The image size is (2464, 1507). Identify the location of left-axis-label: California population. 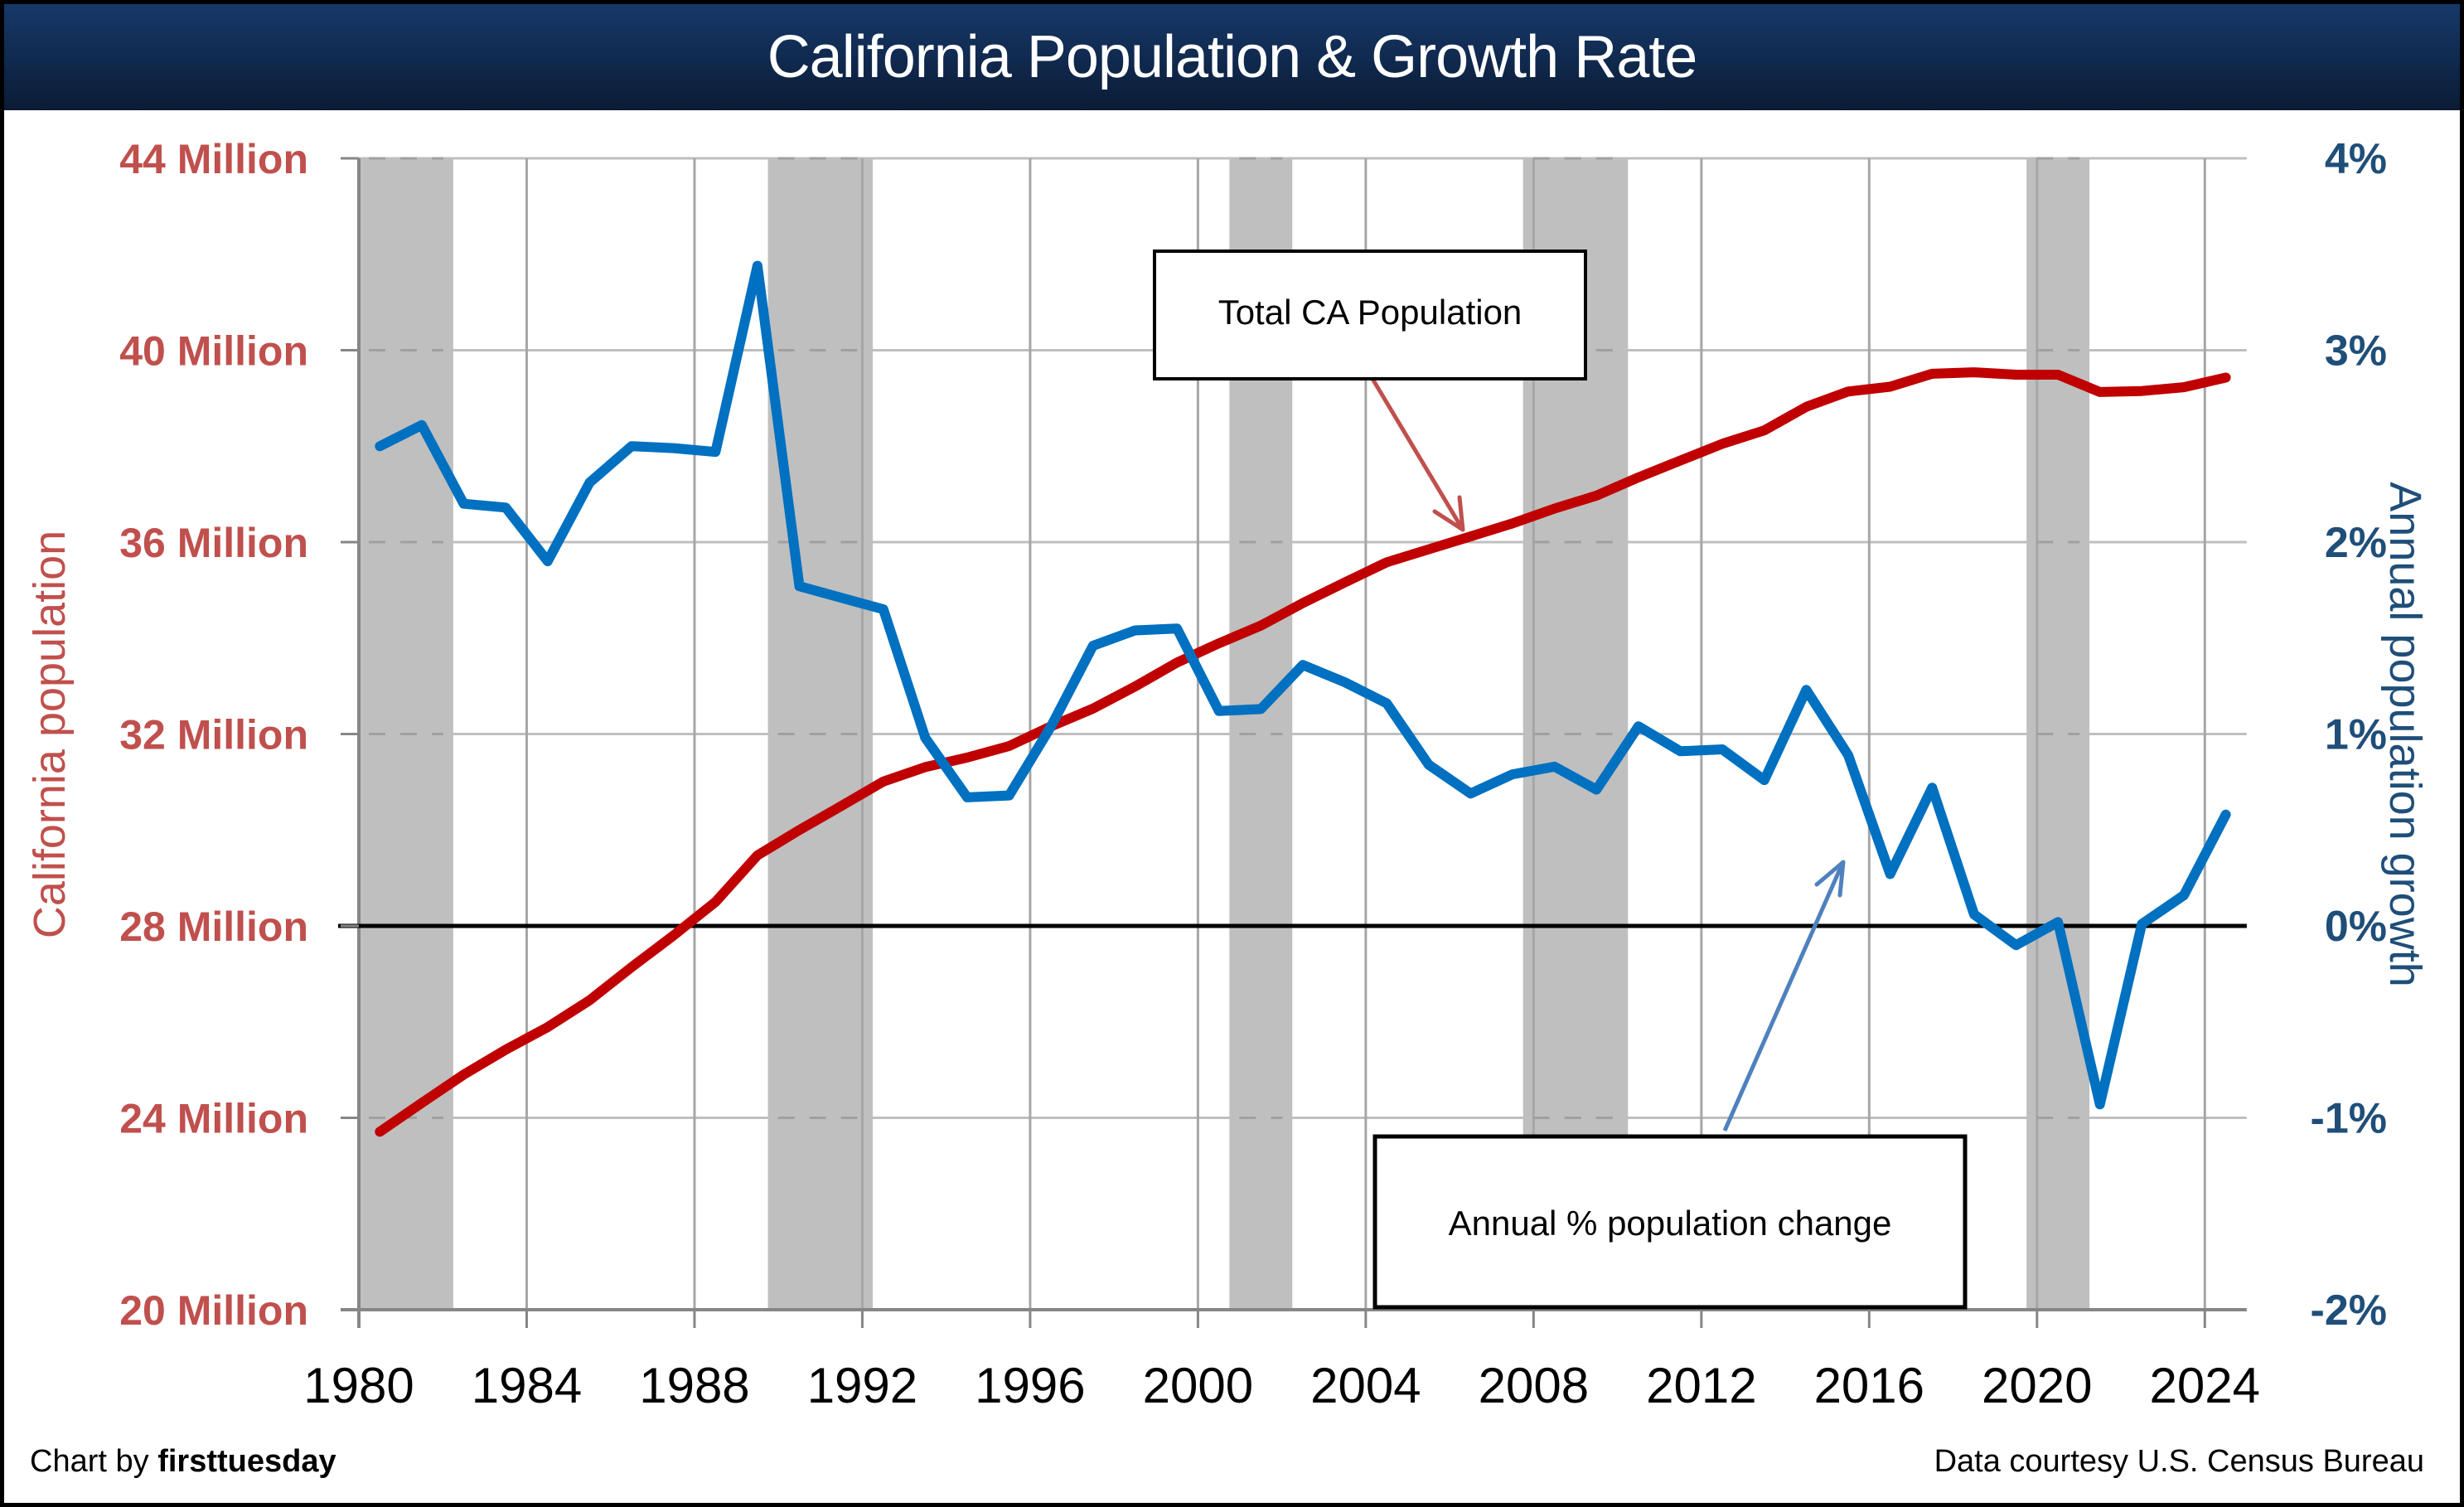
(50, 734).